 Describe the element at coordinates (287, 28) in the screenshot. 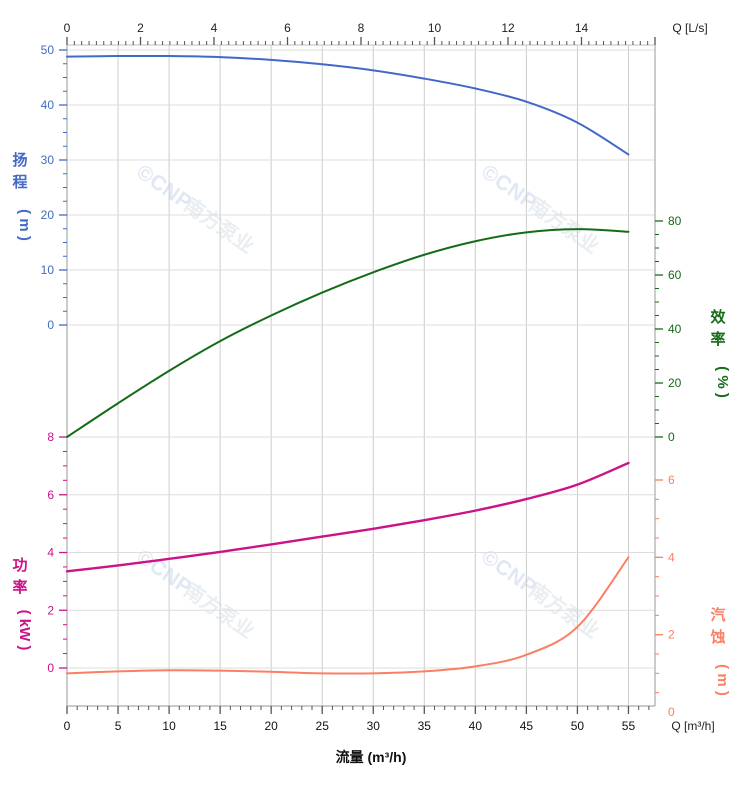

I see `tick-label-top: 6` at that location.